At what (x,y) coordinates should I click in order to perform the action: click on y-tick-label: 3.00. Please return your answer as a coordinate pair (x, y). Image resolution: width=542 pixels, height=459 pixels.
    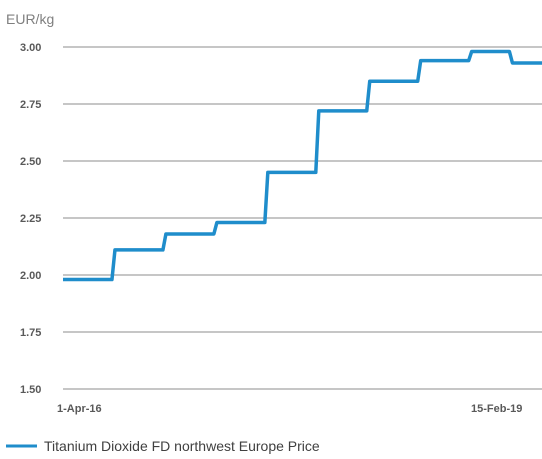
    Looking at the image, I should click on (30, 48).